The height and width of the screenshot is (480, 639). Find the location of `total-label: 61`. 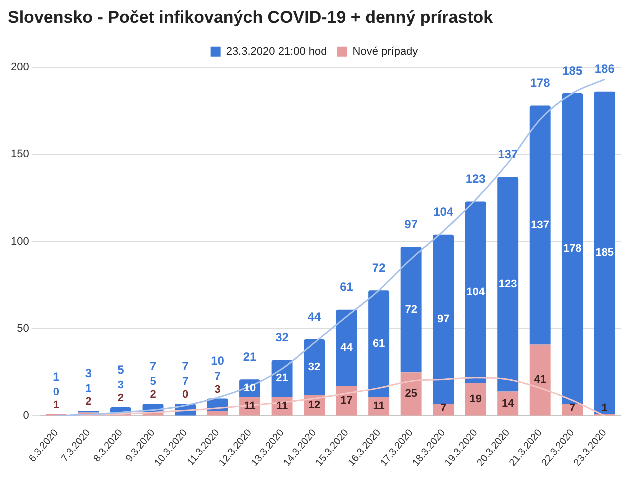

total-label: 61 is located at coordinates (347, 287).